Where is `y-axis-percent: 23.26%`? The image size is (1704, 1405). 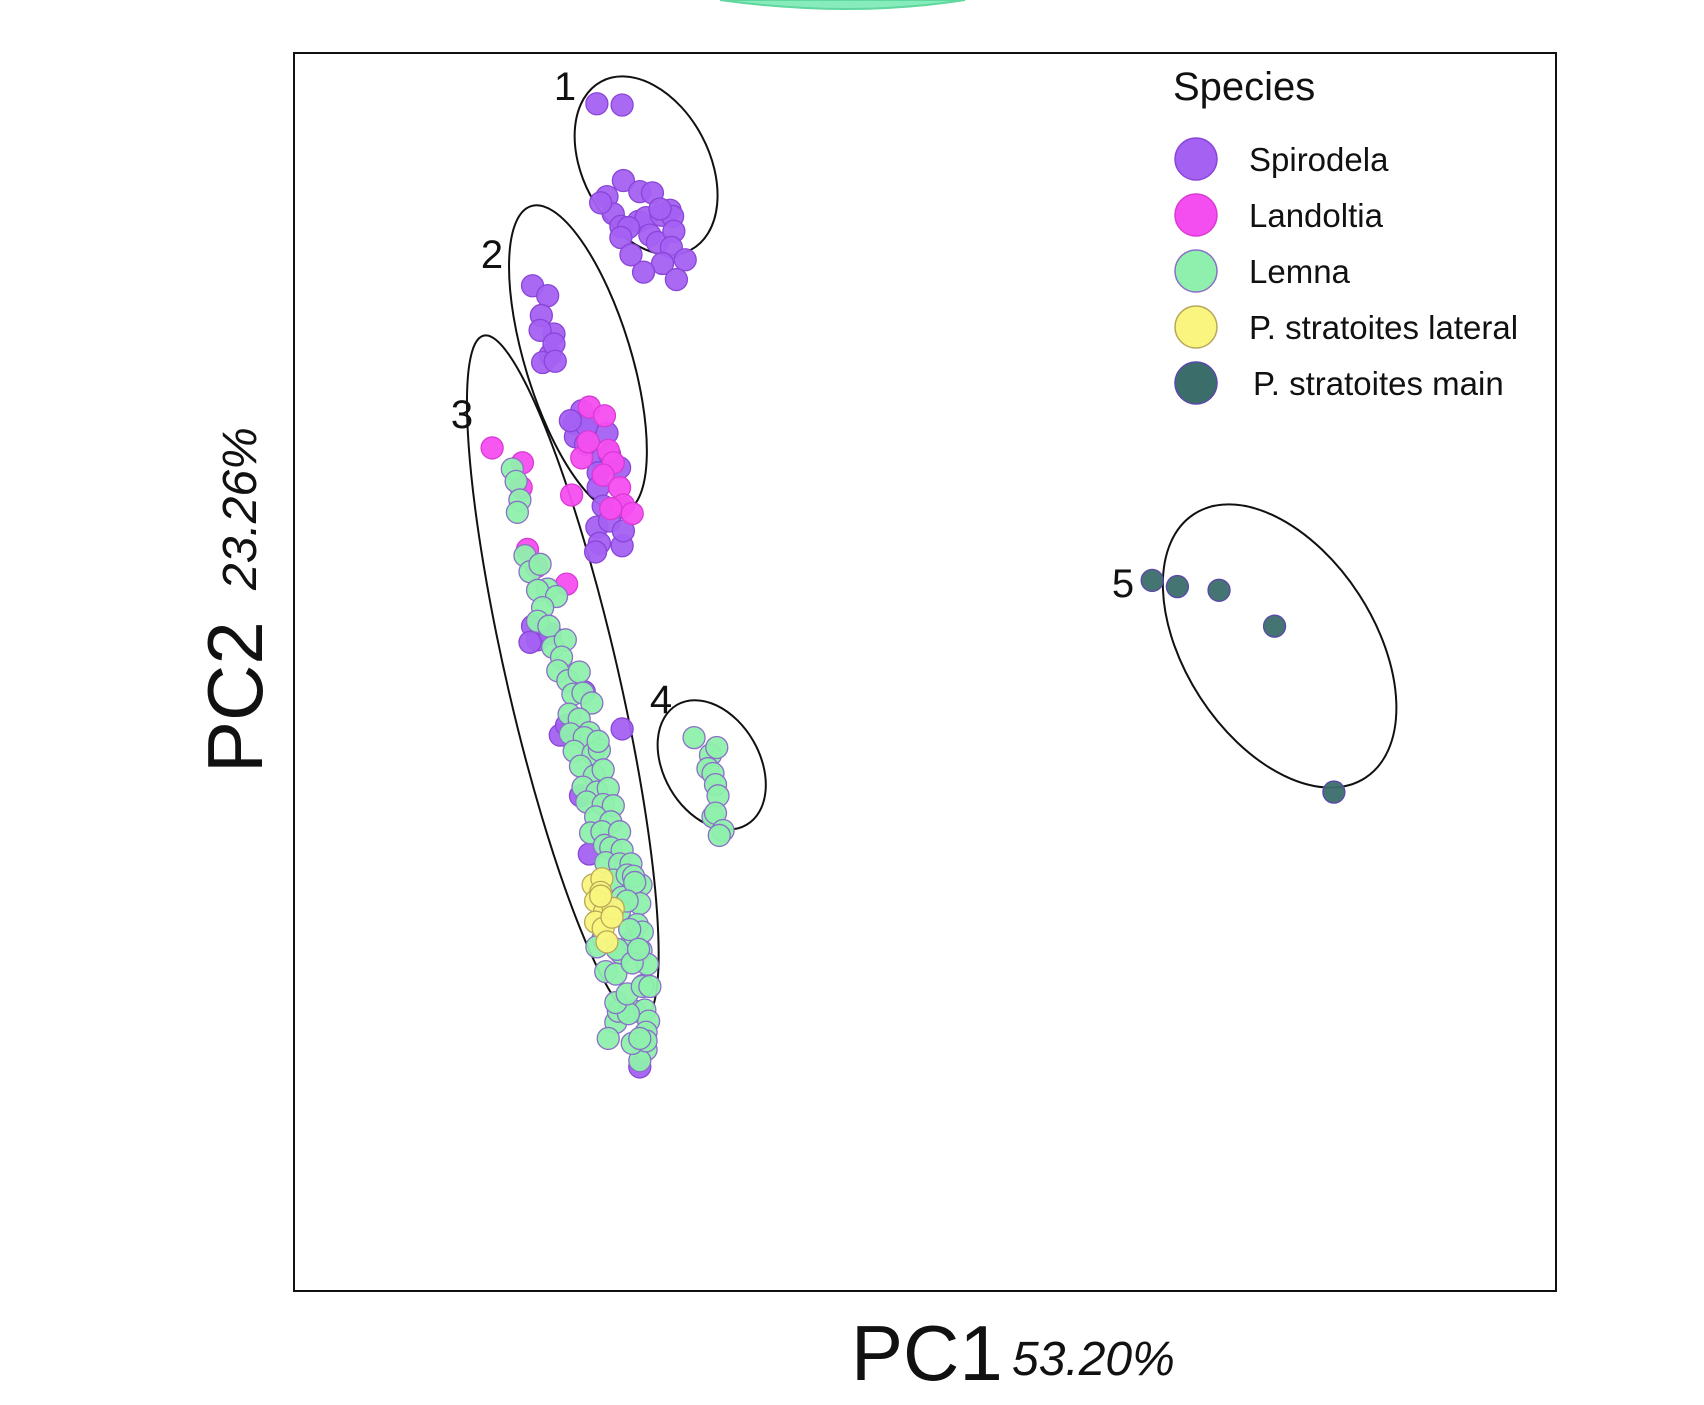 y-axis-percent: 23.26% is located at coordinates (240, 509).